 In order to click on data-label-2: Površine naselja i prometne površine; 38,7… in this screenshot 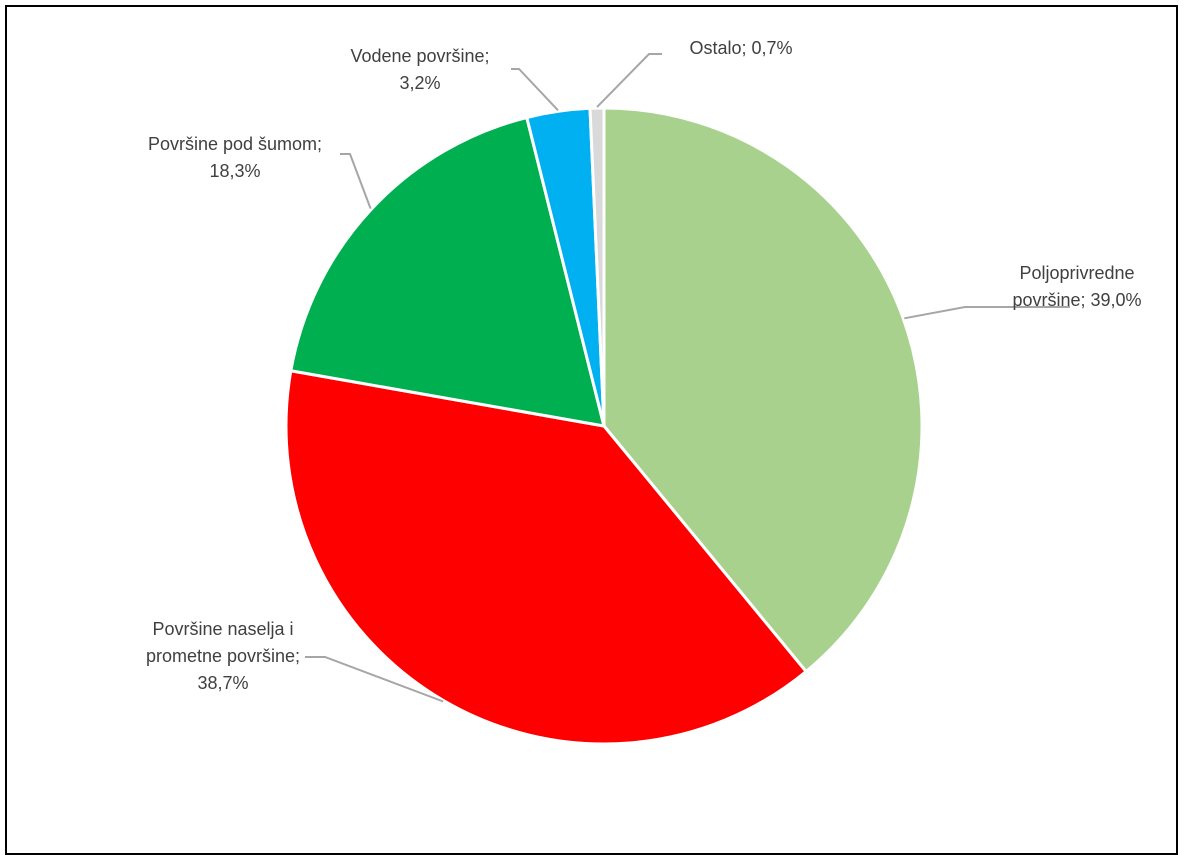, I will do `click(223, 656)`.